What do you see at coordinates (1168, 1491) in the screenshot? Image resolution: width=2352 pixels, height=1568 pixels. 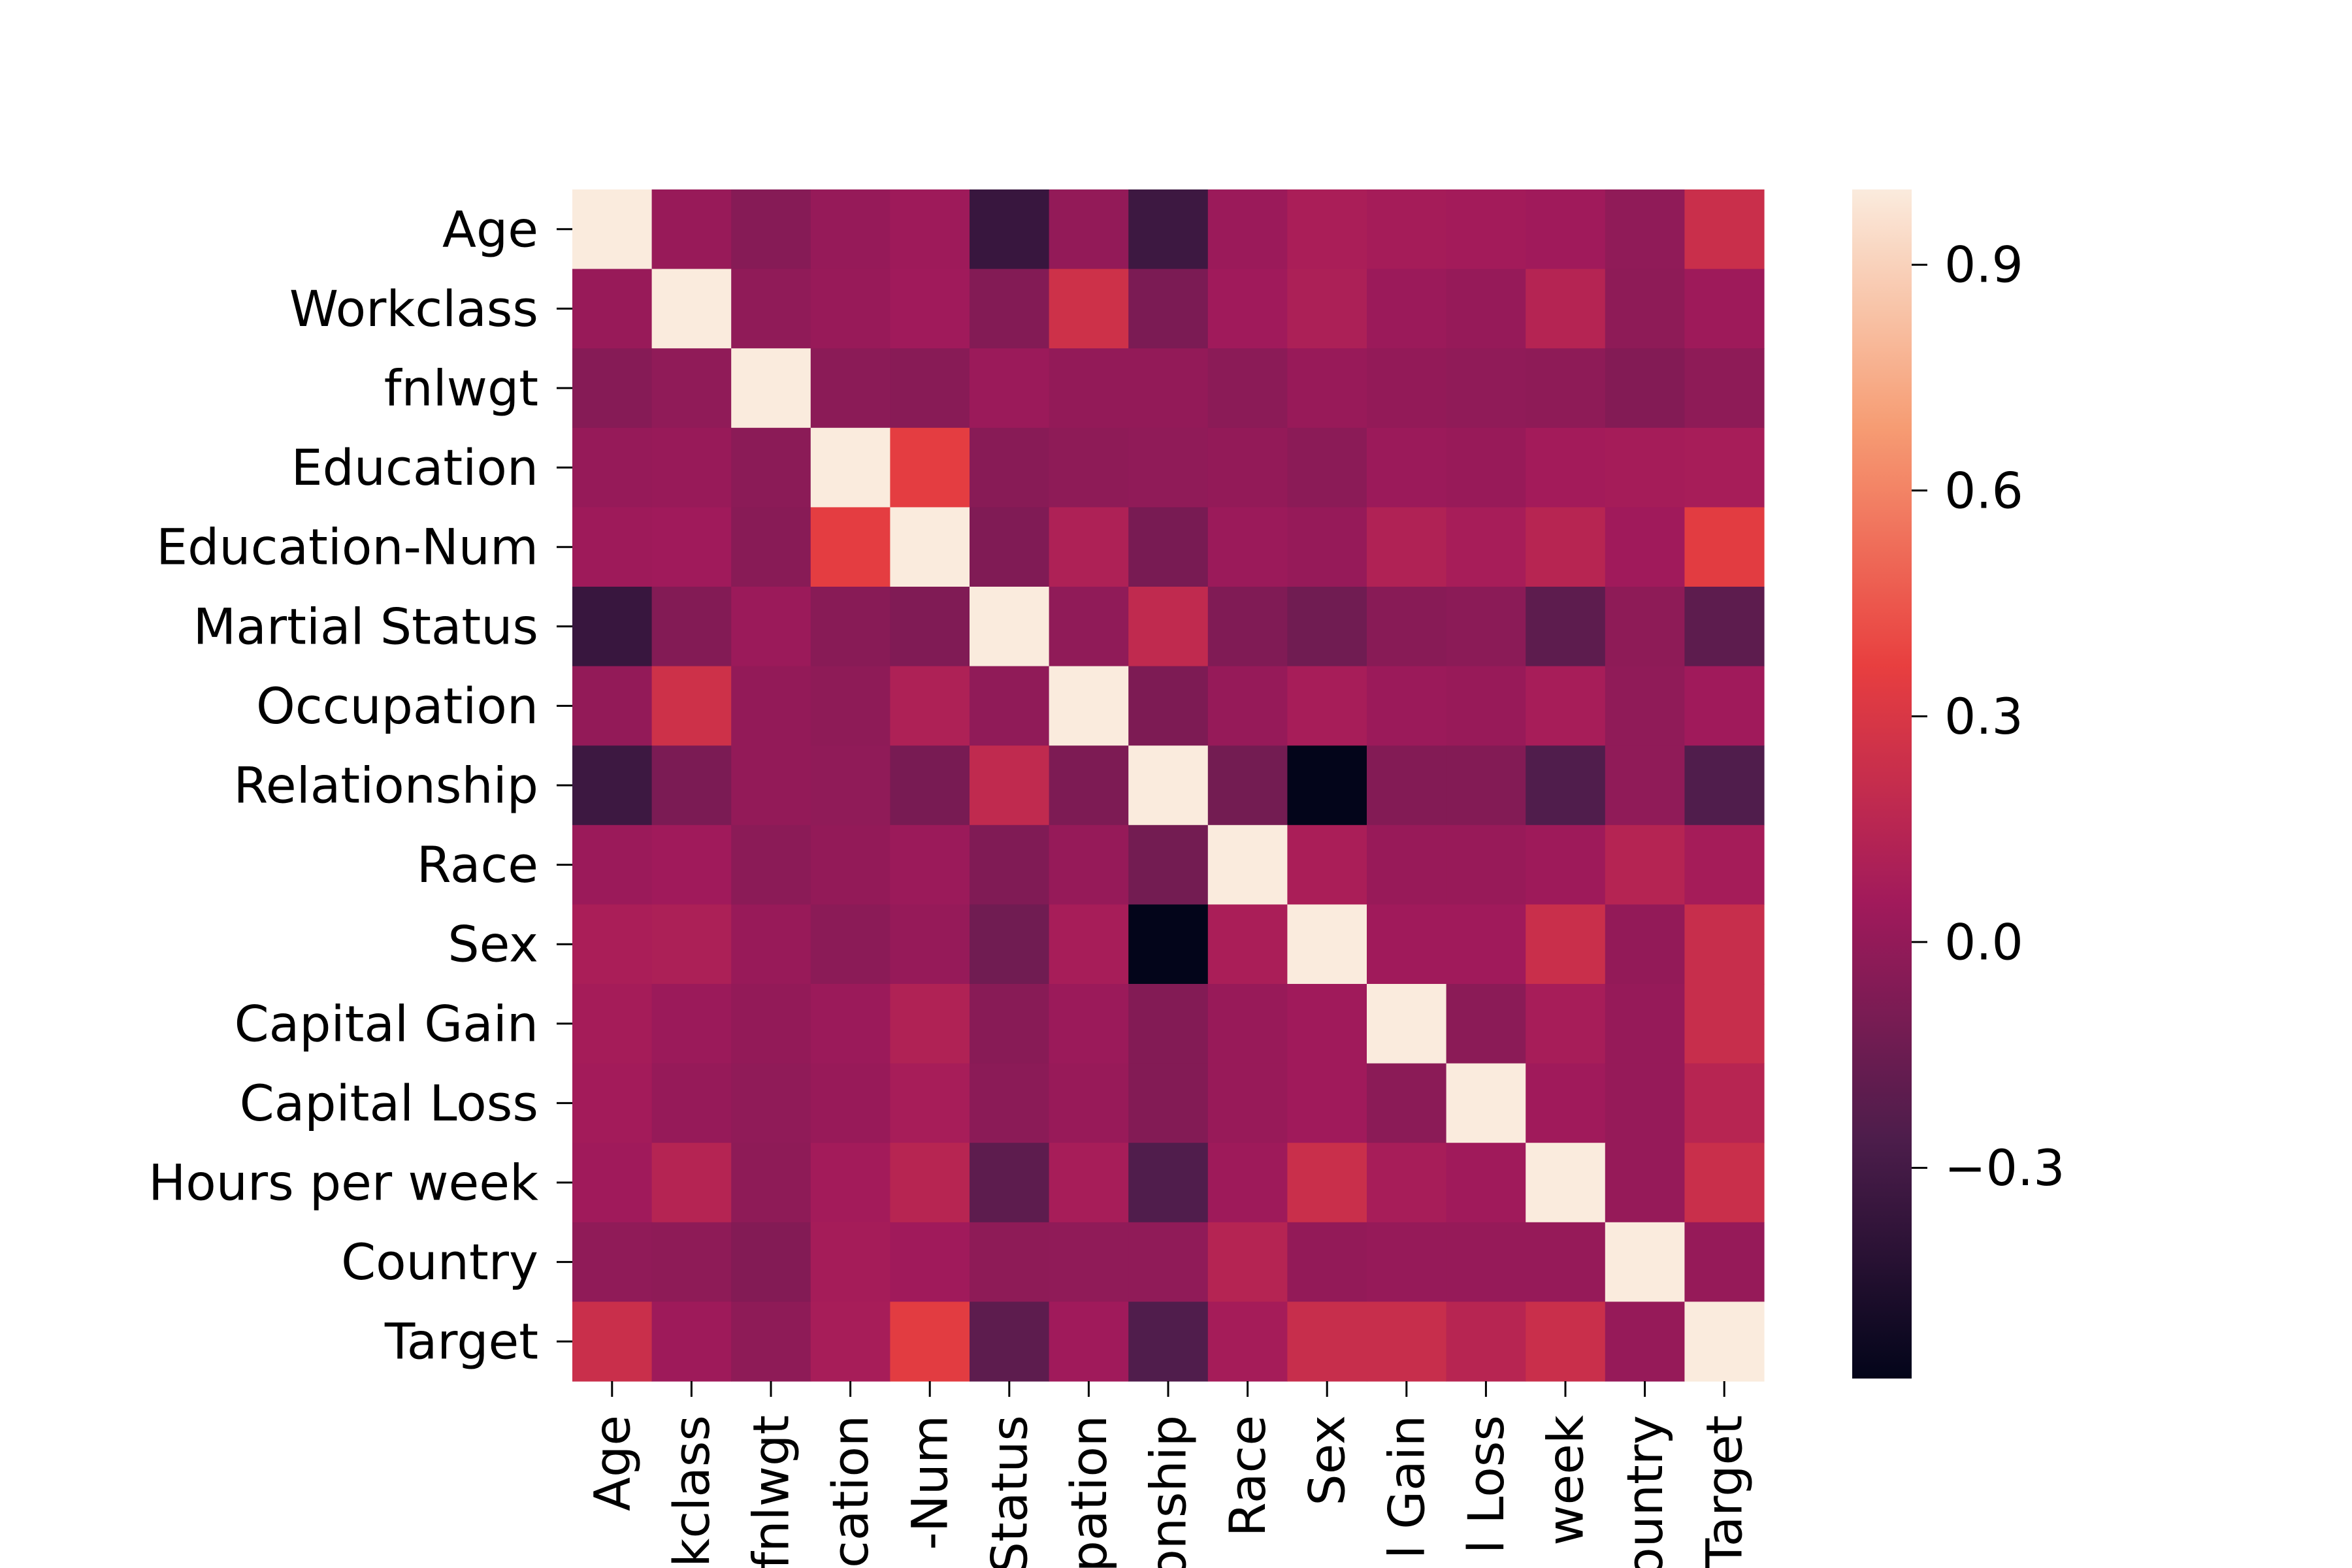 I see `x-tick-label: onship` at bounding box center [1168, 1491].